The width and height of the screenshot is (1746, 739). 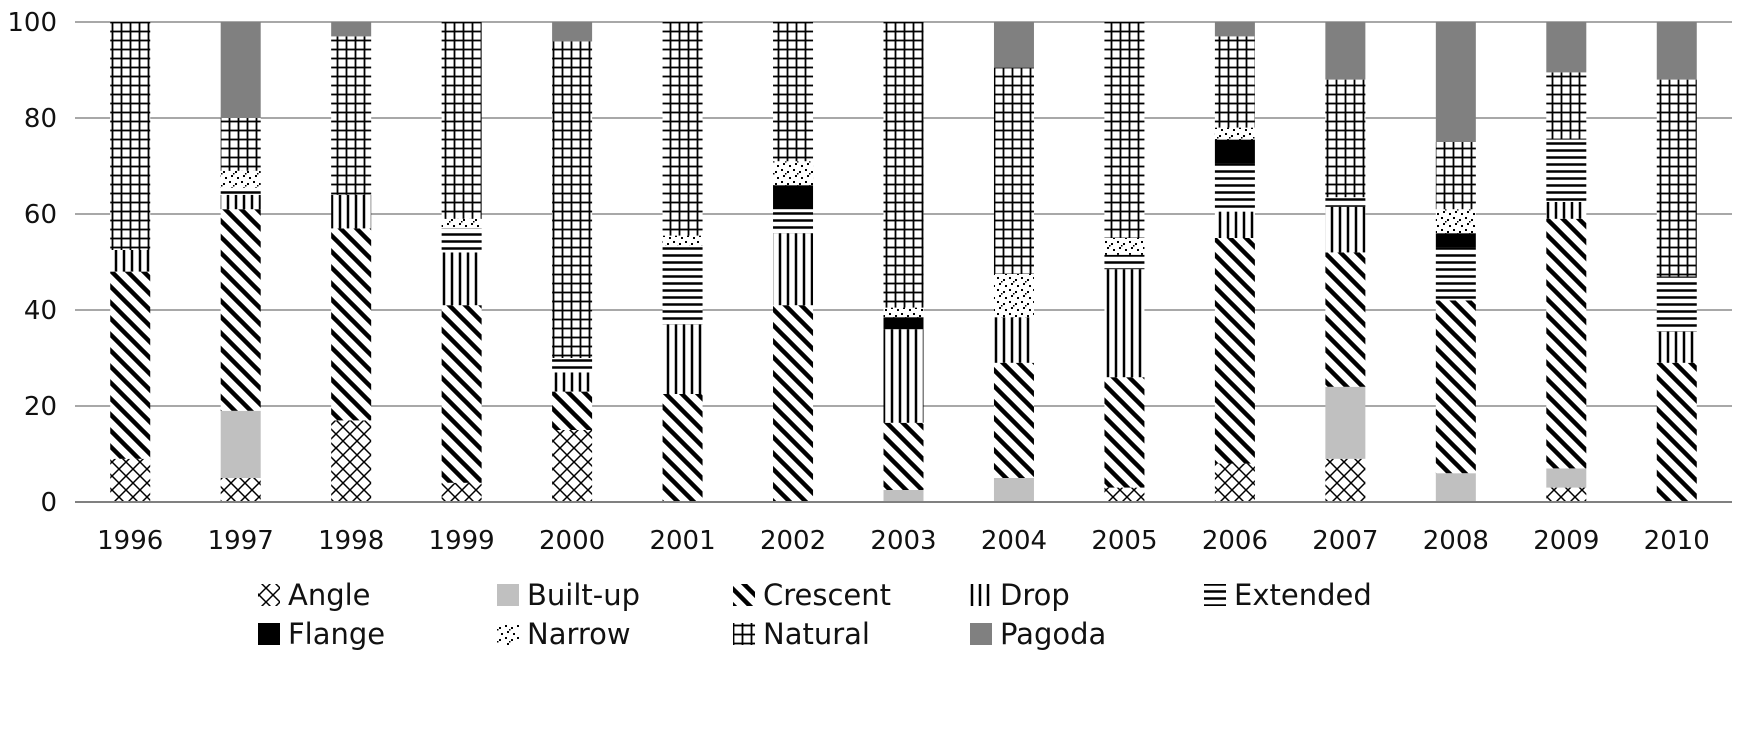 What do you see at coordinates (1456, 541) in the screenshot?
I see `x-tick-label: 2008` at bounding box center [1456, 541].